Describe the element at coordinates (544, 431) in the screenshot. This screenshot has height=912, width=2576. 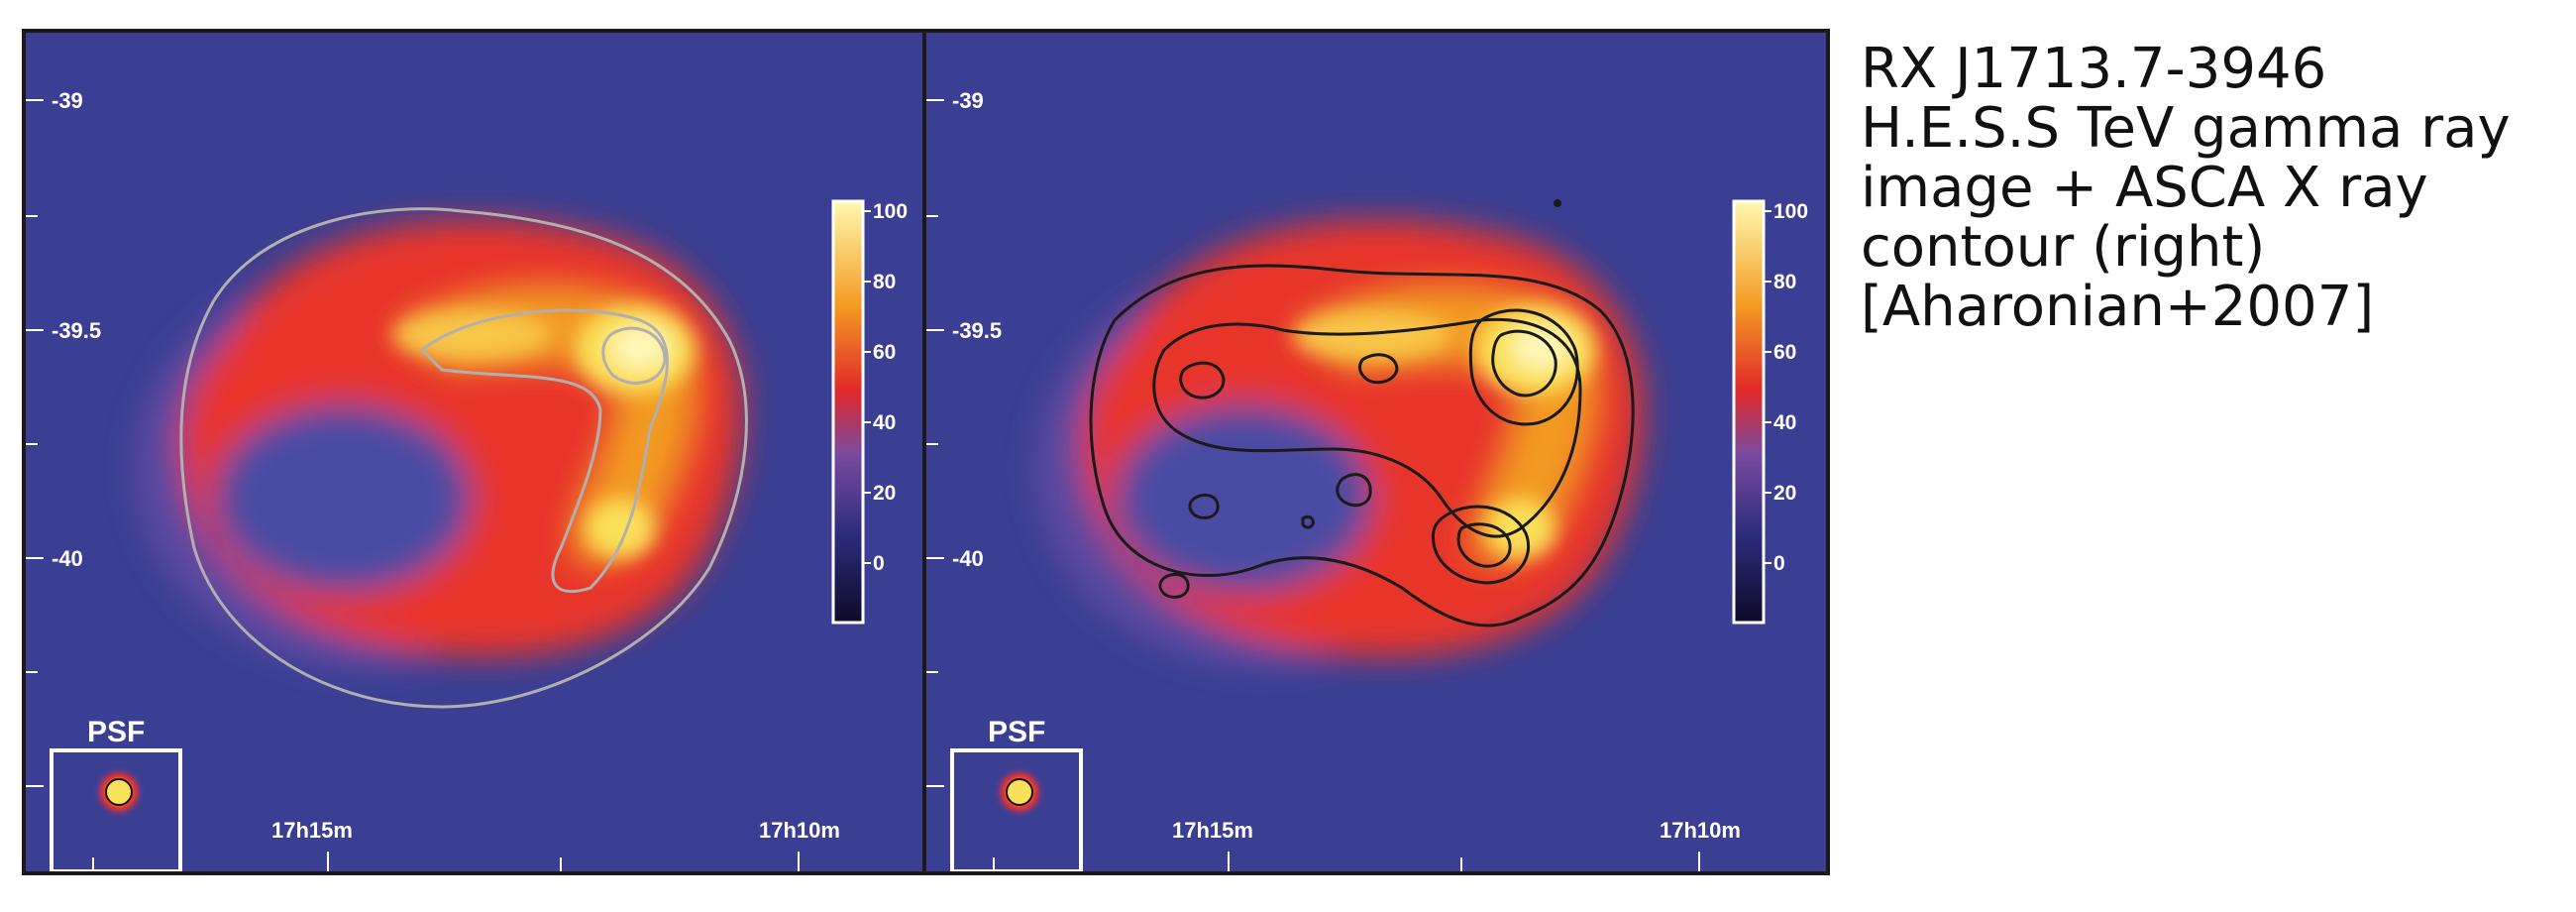
I see `tev-emission-peaks` at that location.